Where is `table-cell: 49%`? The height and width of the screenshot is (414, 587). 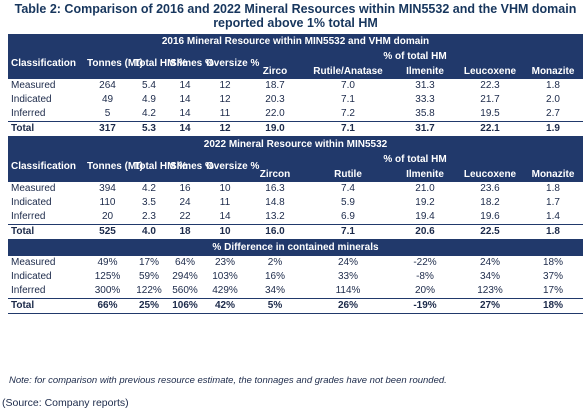 table-cell: 49% is located at coordinates (107, 262).